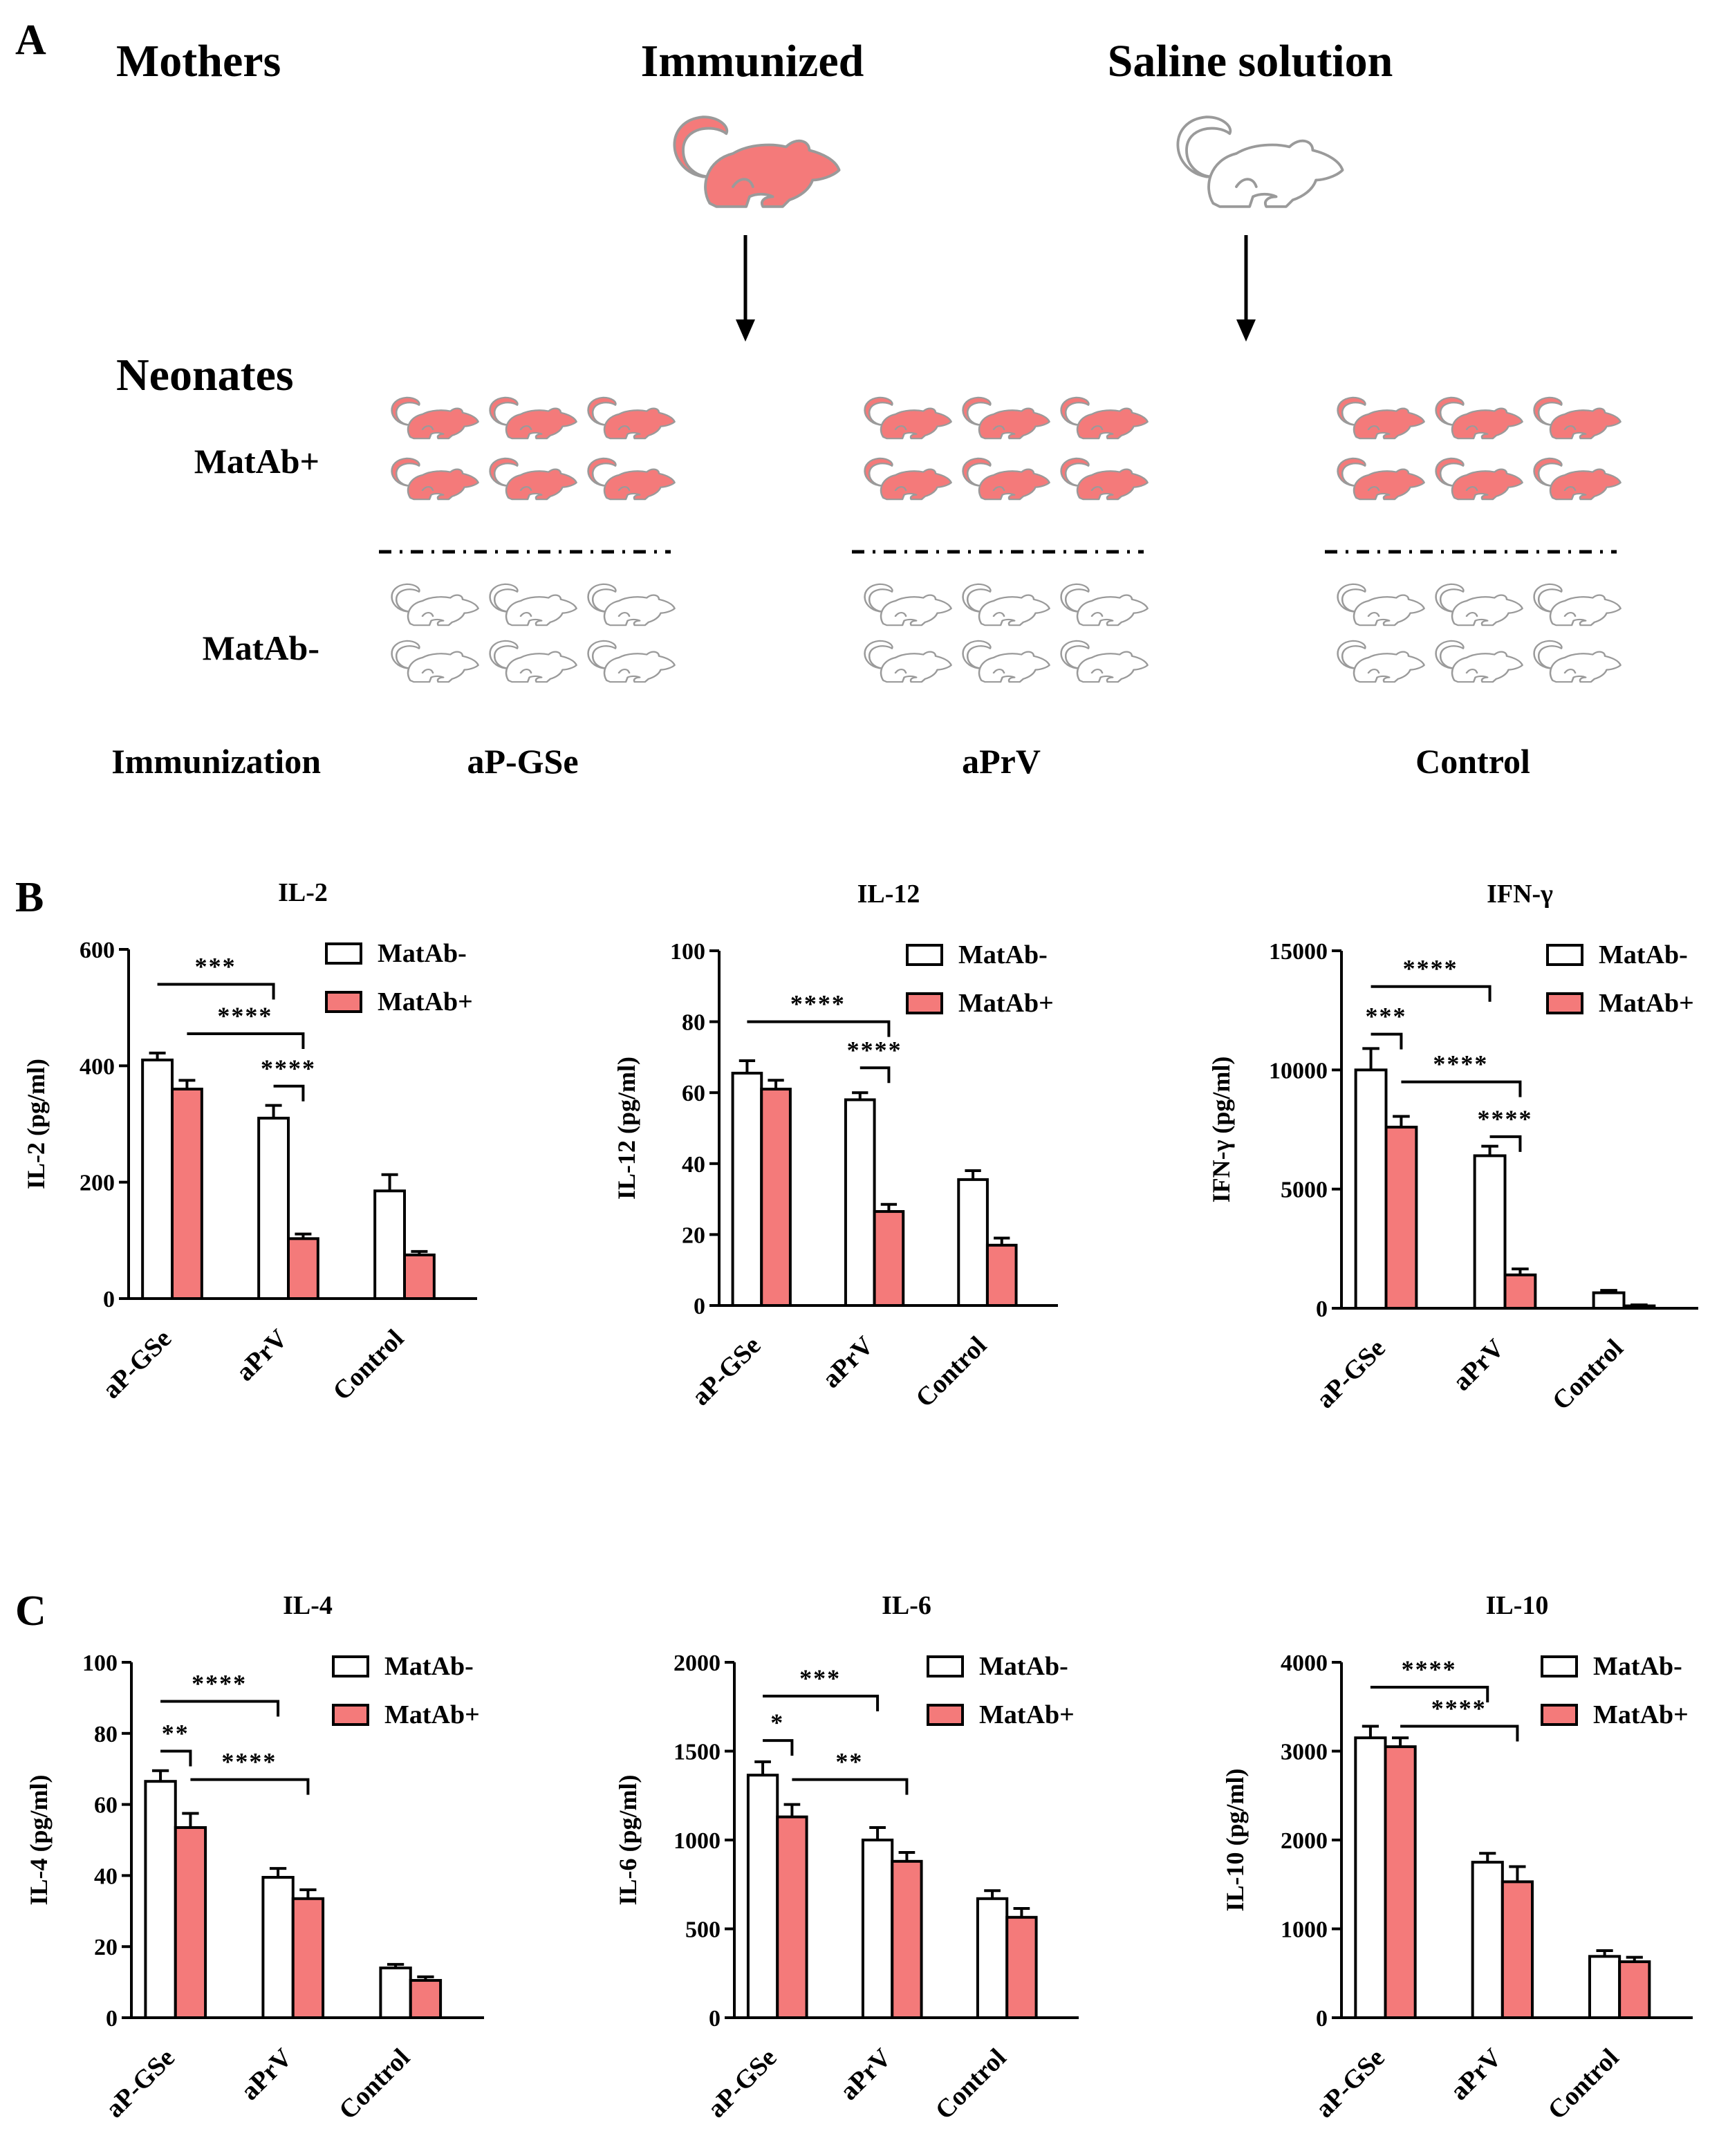 Image resolution: width=1719 pixels, height=2156 pixels. I want to click on immunized-label: Immunized, so click(752, 61).